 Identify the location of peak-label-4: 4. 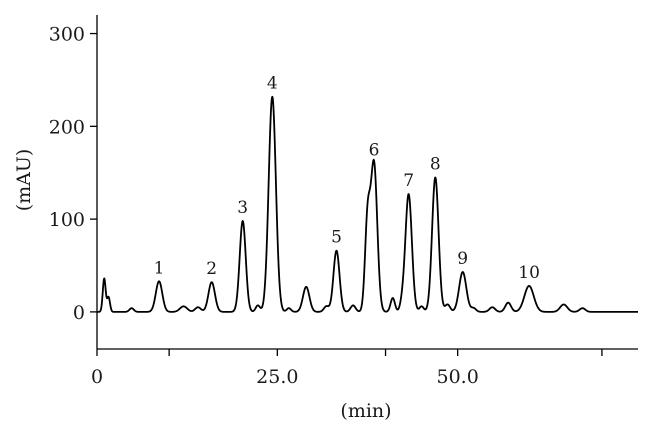
(272, 84).